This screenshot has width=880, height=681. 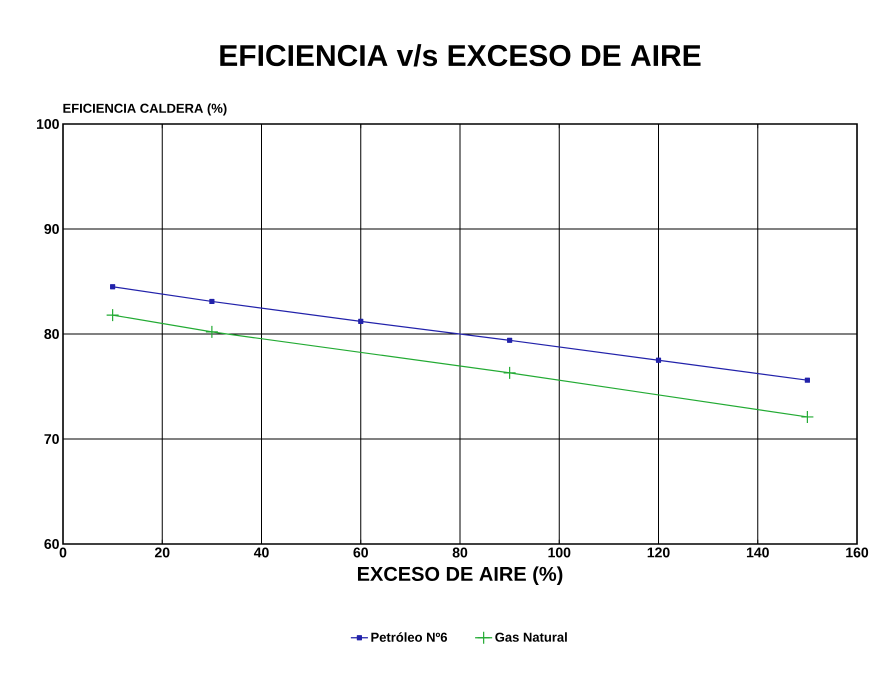 What do you see at coordinates (51, 439) in the screenshot?
I see `y-tick-label: 70` at bounding box center [51, 439].